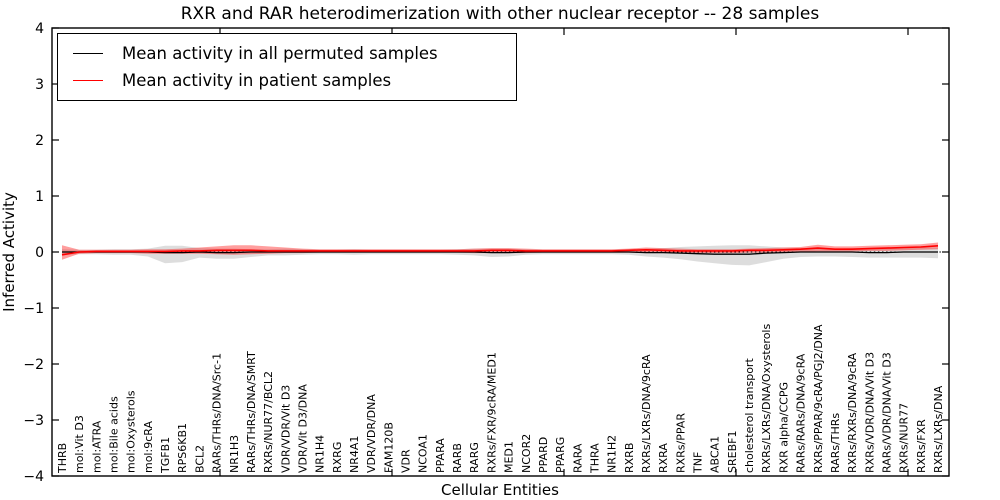  What do you see at coordinates (715, 454) in the screenshot?
I see `x-category-label: ABCA1` at bounding box center [715, 454].